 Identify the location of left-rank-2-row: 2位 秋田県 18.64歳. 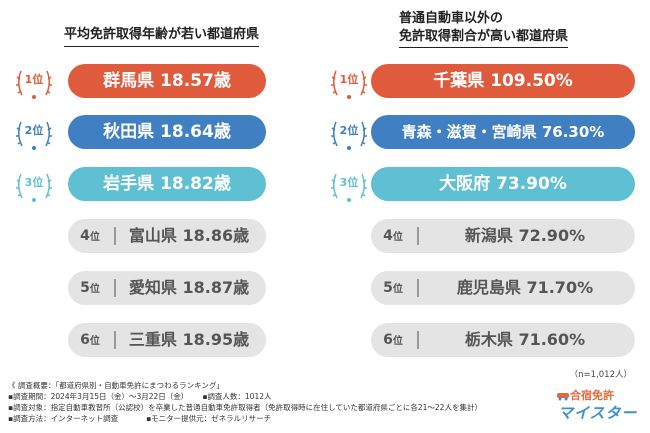
(162, 132).